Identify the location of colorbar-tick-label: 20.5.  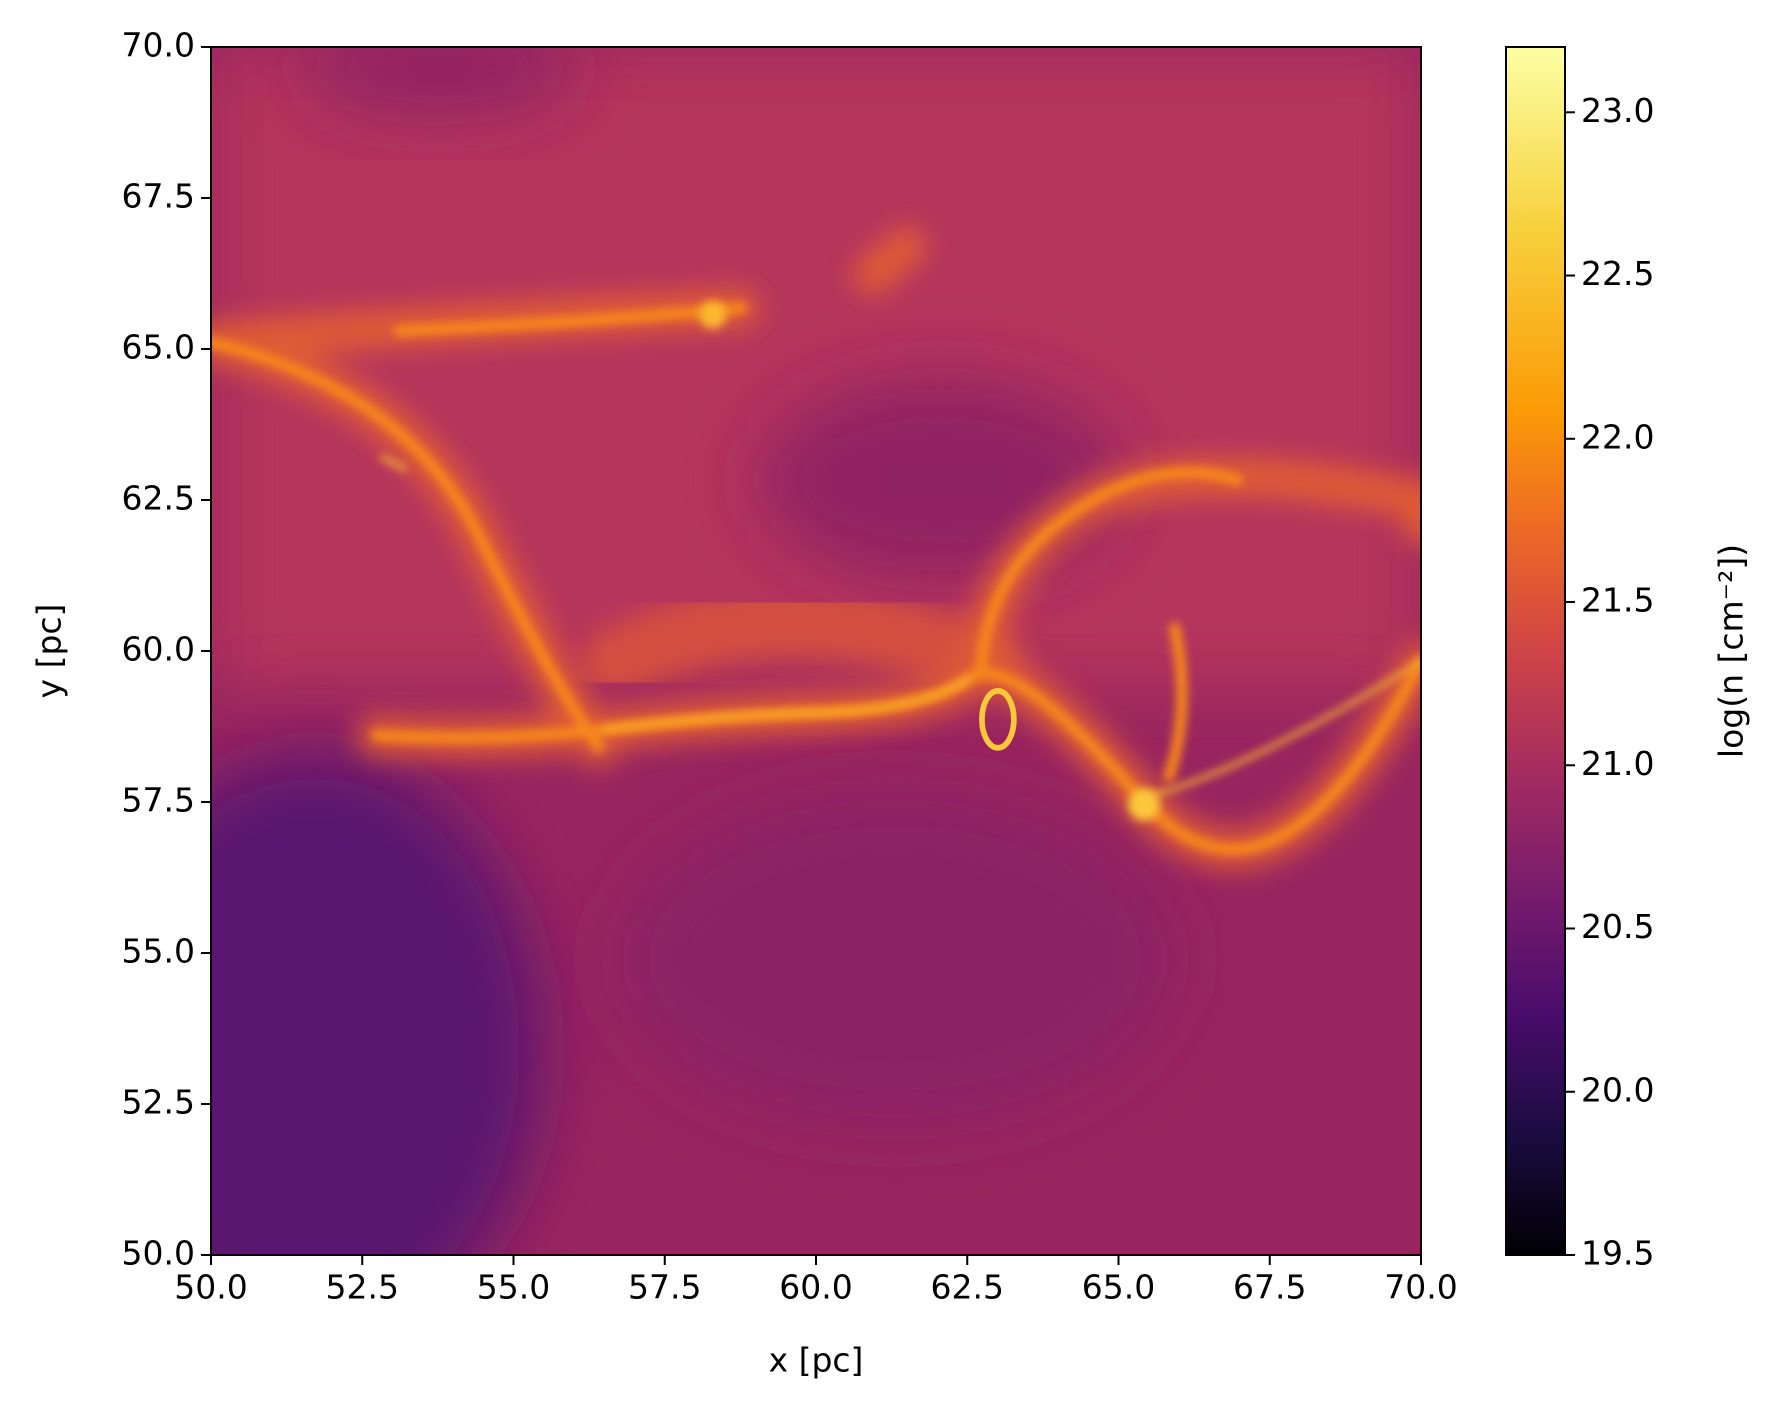
(1617, 926).